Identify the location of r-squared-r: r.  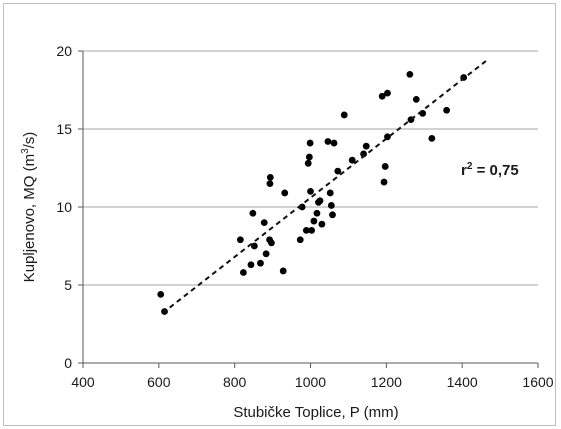
(464, 170).